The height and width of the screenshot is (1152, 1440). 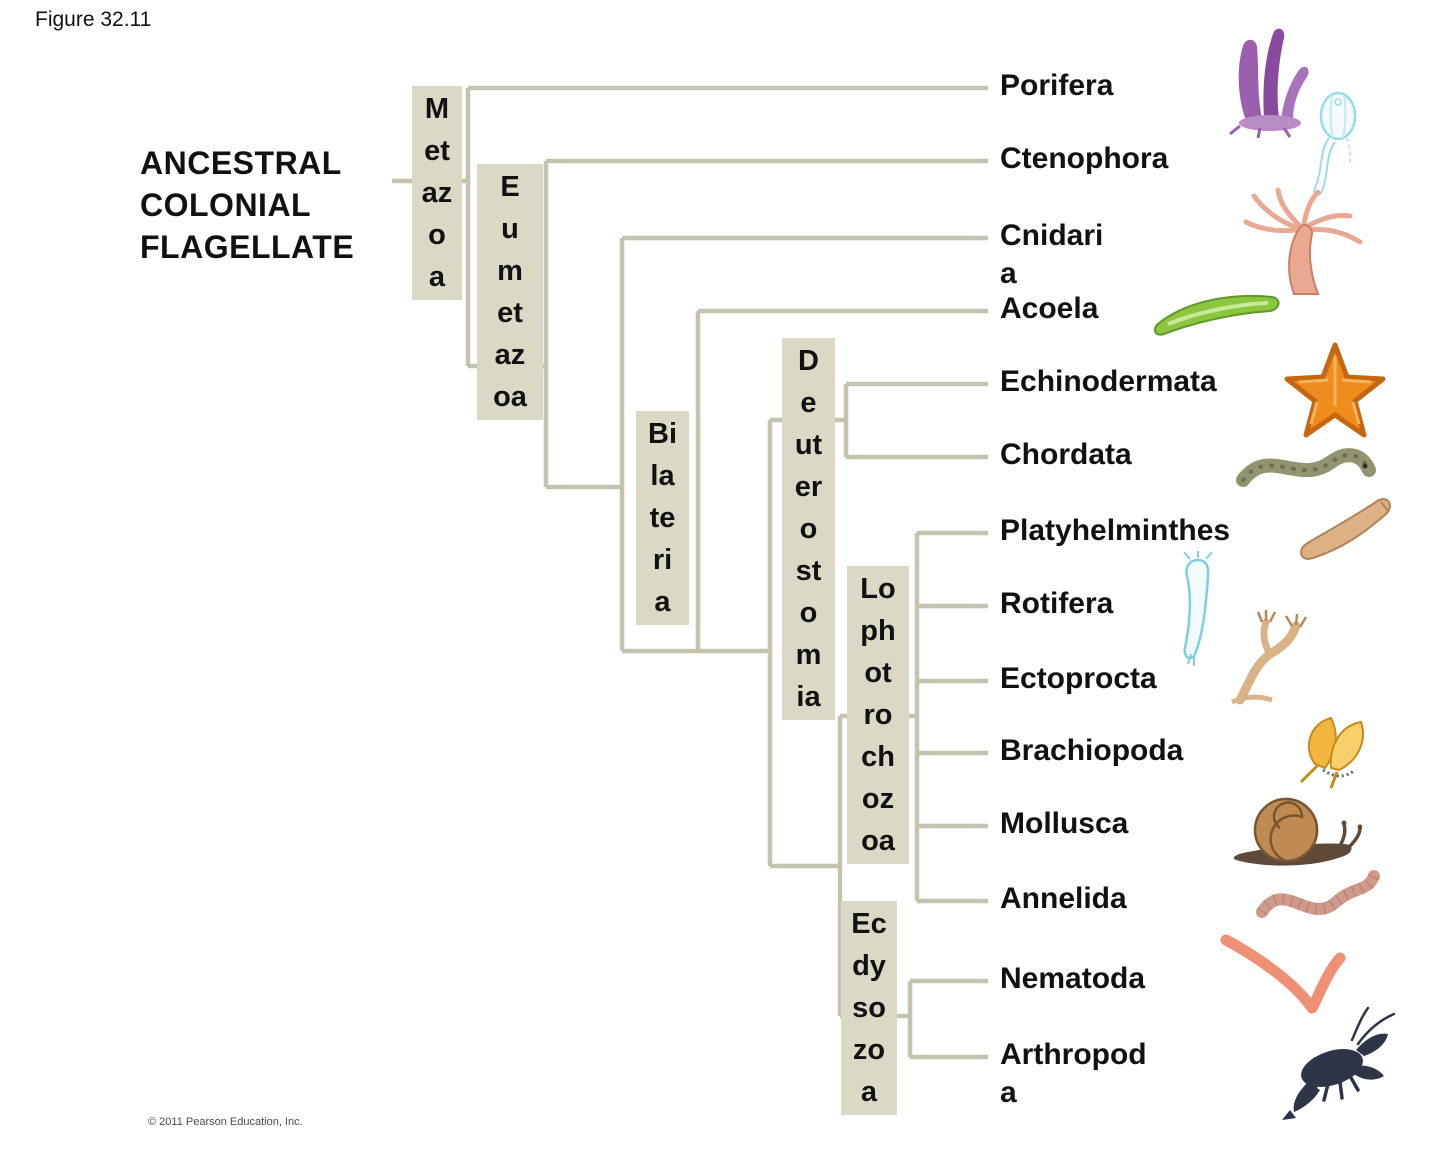 What do you see at coordinates (1063, 898) in the screenshot?
I see `taxon-label-annelida: Annelida` at bounding box center [1063, 898].